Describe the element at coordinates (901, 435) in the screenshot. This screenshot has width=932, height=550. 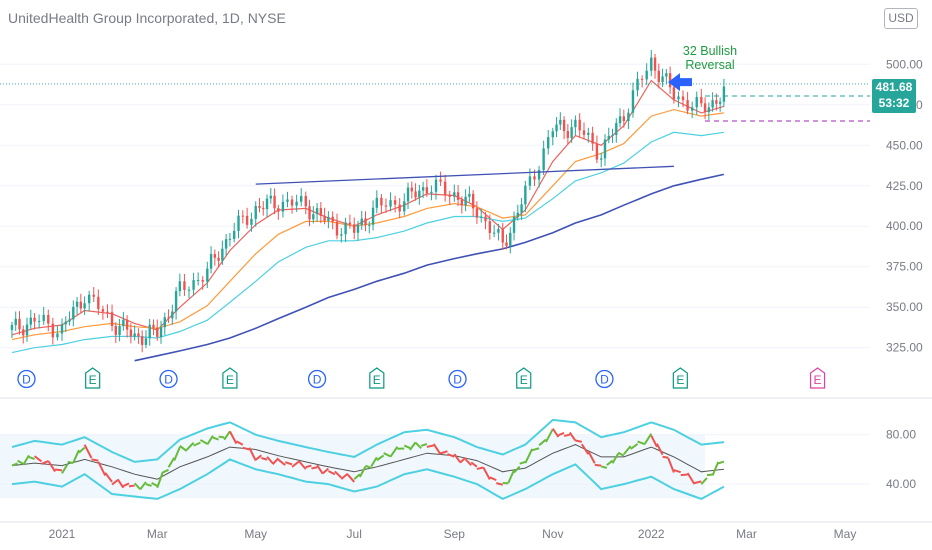
I see `oscillator-tick-label: 80.00` at that location.